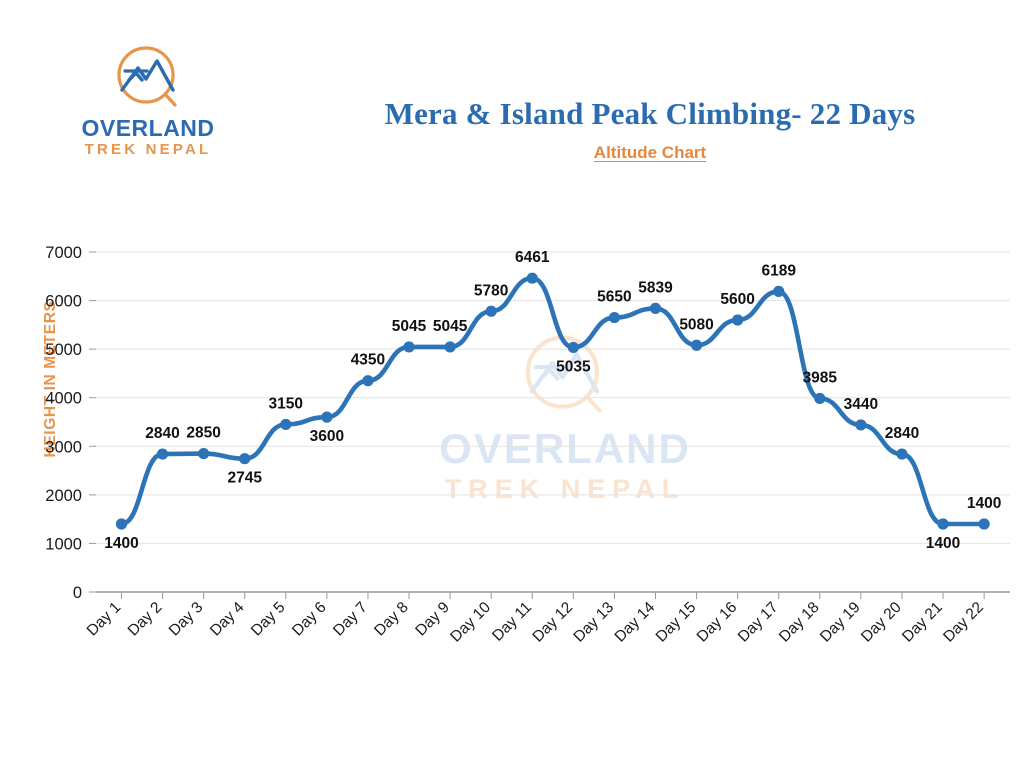 Image resolution: width=1024 pixels, height=768 pixels. Describe the element at coordinates (268, 619) in the screenshot. I see `x-axis-tick-label: Day 5` at that location.